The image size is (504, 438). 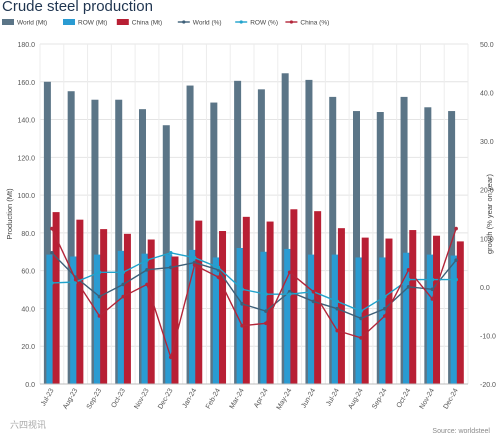 I want to click on y2-axis-title: growth (% year on year), so click(x=489, y=213).